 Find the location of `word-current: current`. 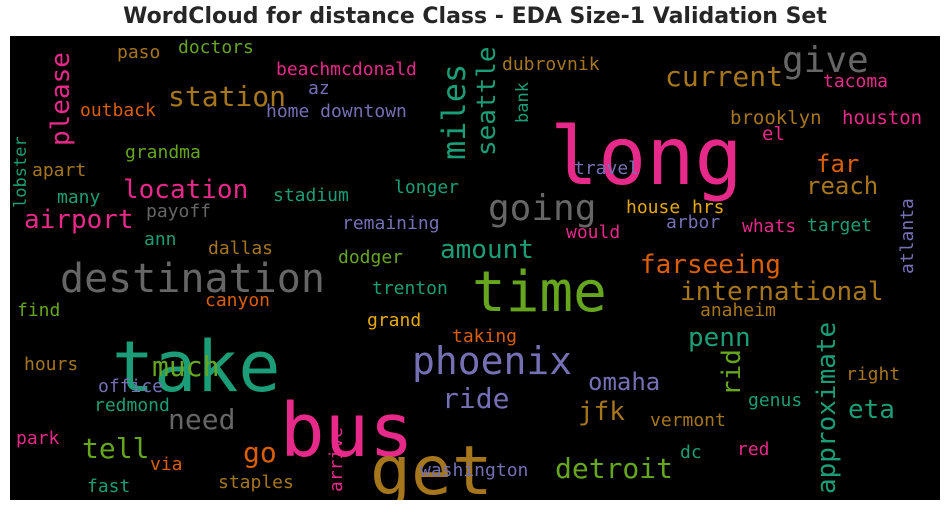

word-current: current is located at coordinates (724, 76).